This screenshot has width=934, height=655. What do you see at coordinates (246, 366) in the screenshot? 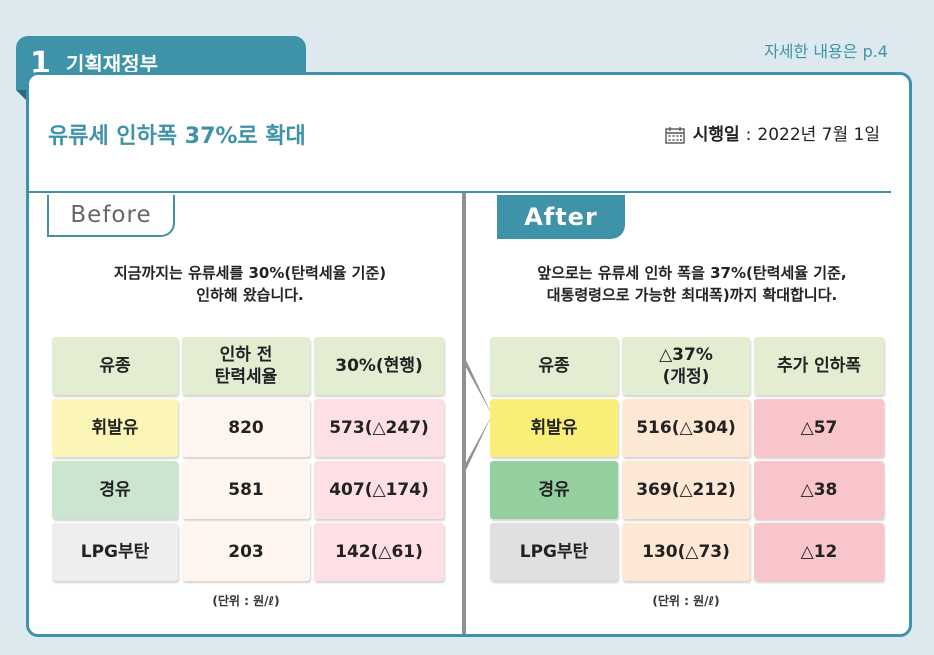
I see `before-header-base-rate: 인하 전 탄력세율` at bounding box center [246, 366].